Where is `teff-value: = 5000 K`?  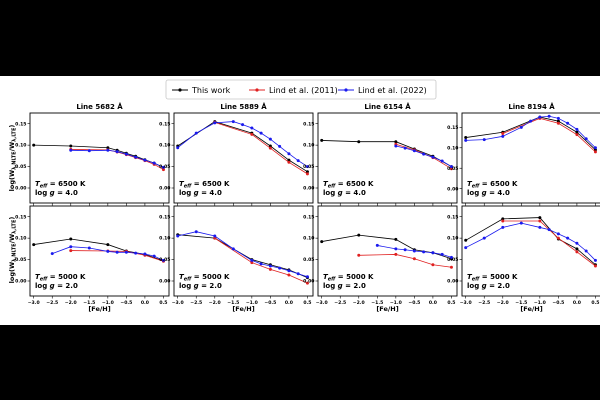
teff-value: = 5000 K is located at coordinates (354, 277).